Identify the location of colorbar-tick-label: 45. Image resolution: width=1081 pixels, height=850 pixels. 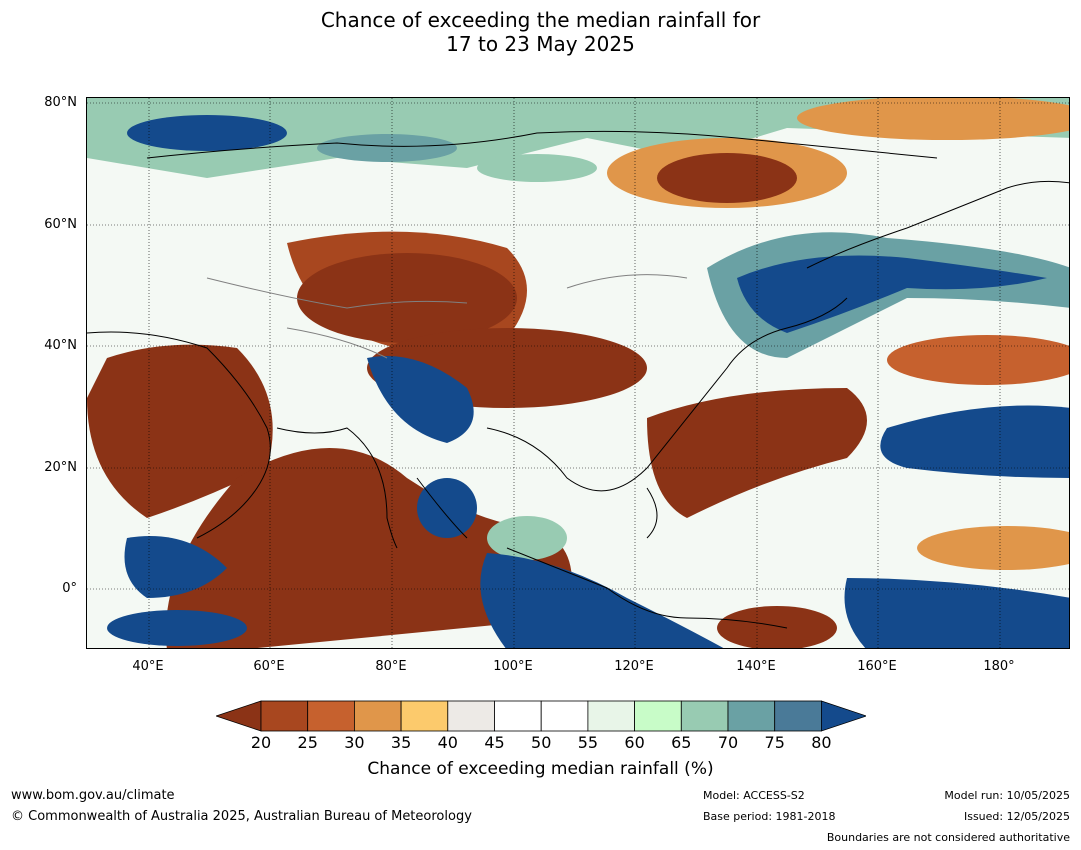
(494, 742).